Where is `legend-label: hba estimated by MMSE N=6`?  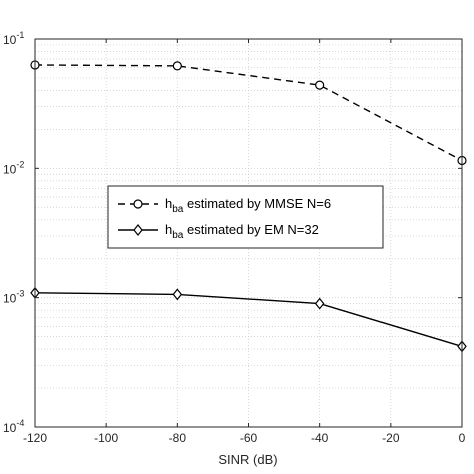 legend-label: hba estimated by MMSE N=6 is located at coordinates (248, 205).